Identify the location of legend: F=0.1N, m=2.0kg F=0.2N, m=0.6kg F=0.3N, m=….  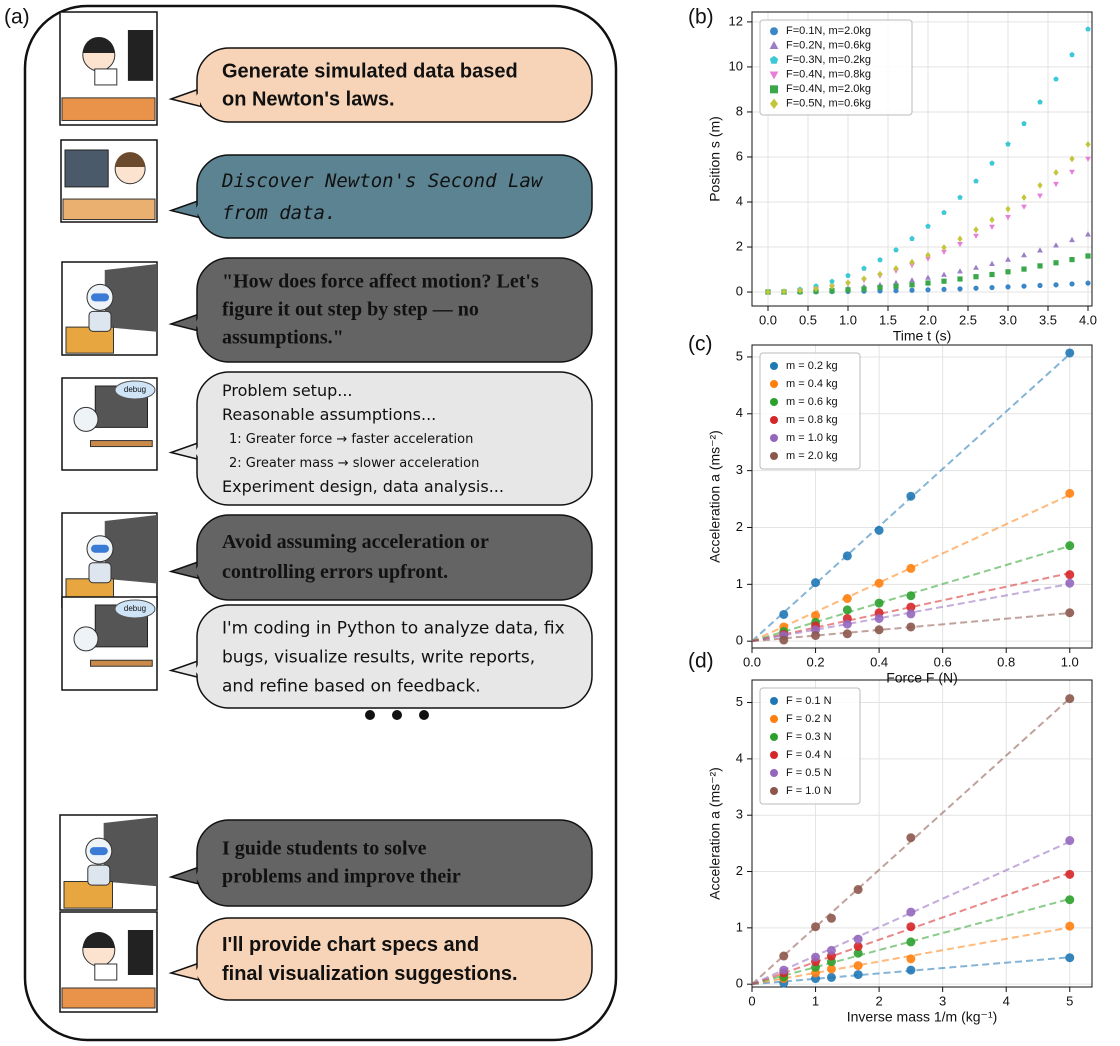
(836, 67).